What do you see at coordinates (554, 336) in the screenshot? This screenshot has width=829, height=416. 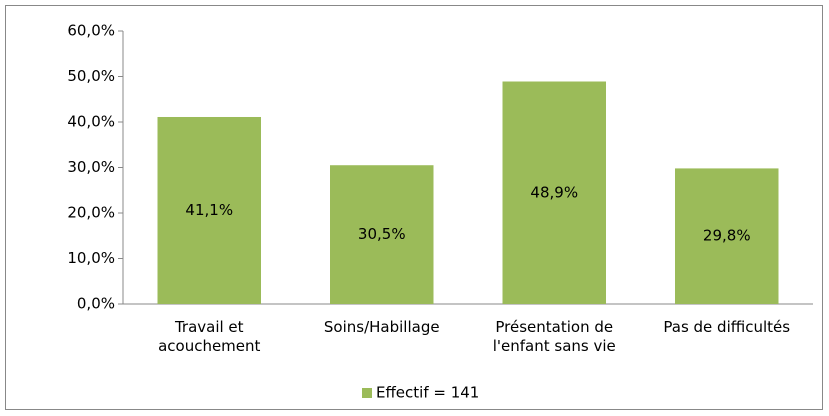 I see `x-tick-label: Présentation de l'enfant sans vie` at bounding box center [554, 336].